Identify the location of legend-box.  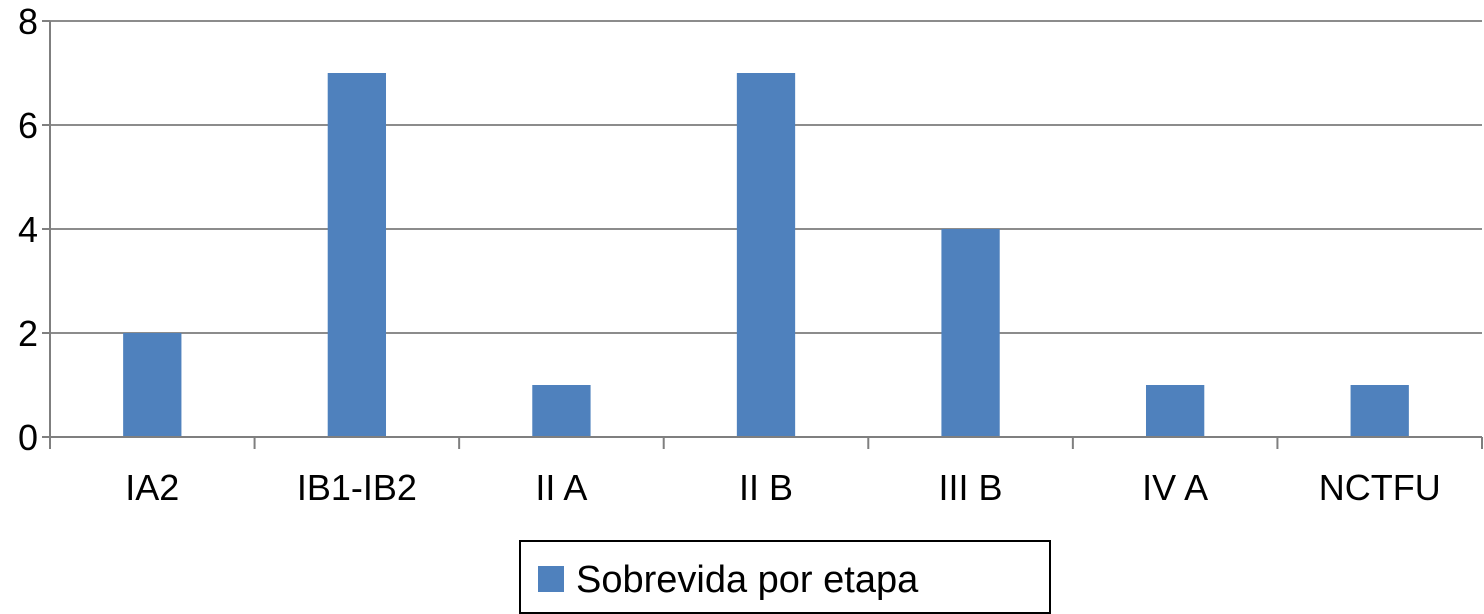
(785, 577).